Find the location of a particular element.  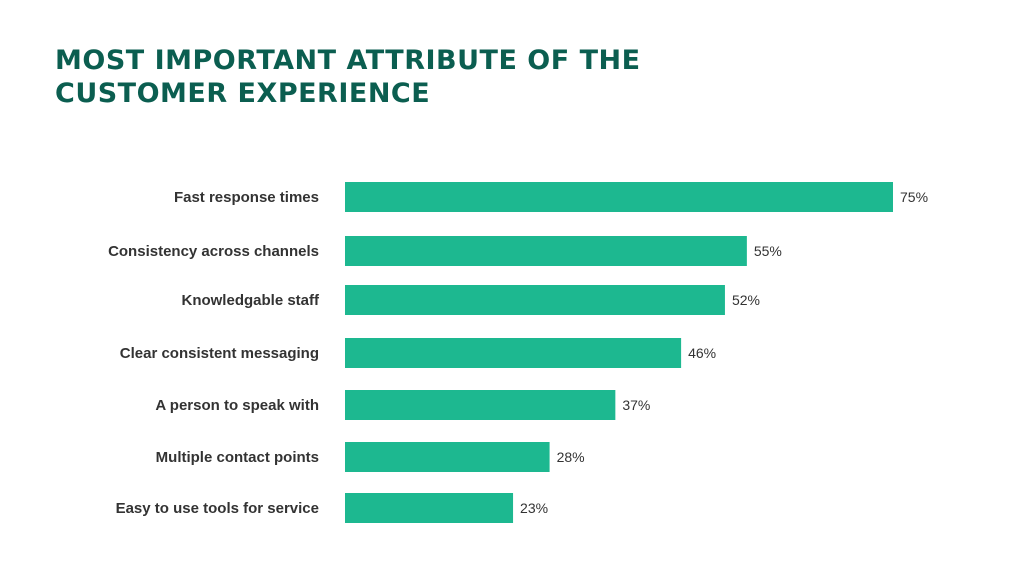

data-label: 52% is located at coordinates (746, 300).